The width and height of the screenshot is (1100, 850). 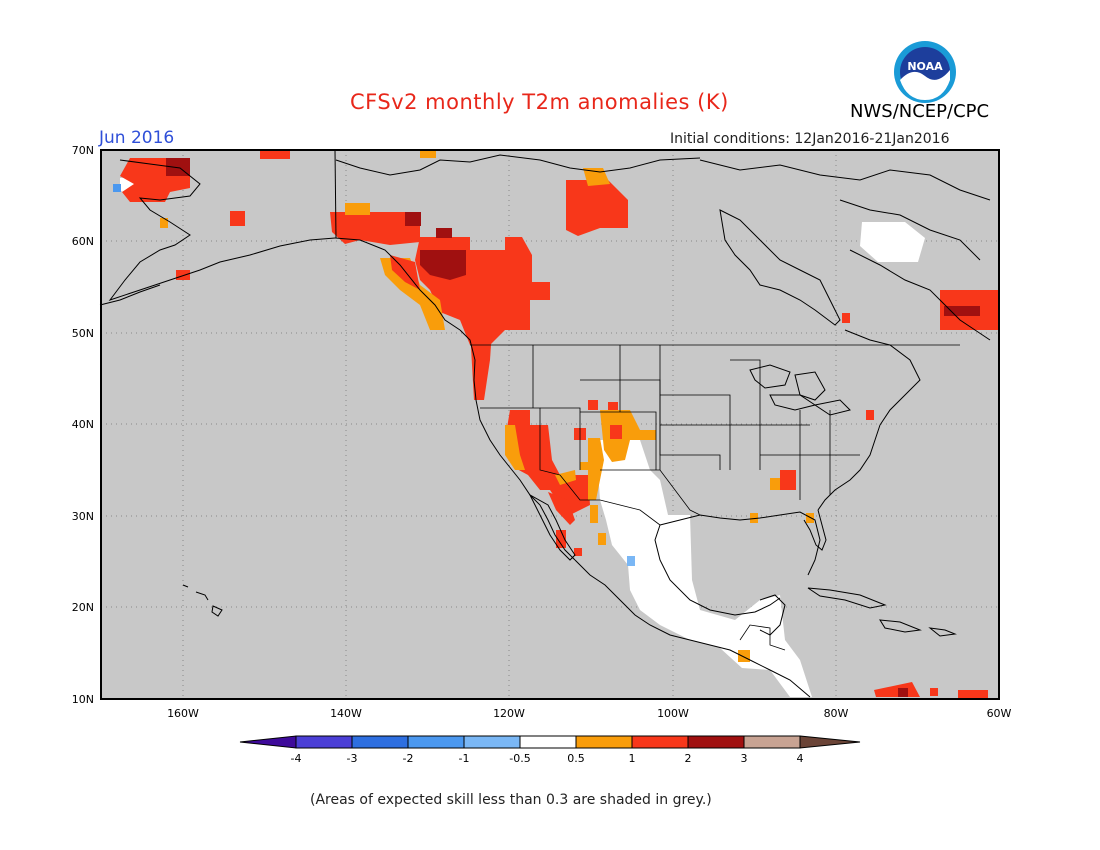 I want to click on noaa-logo-text: NOAA, so click(x=925, y=66).